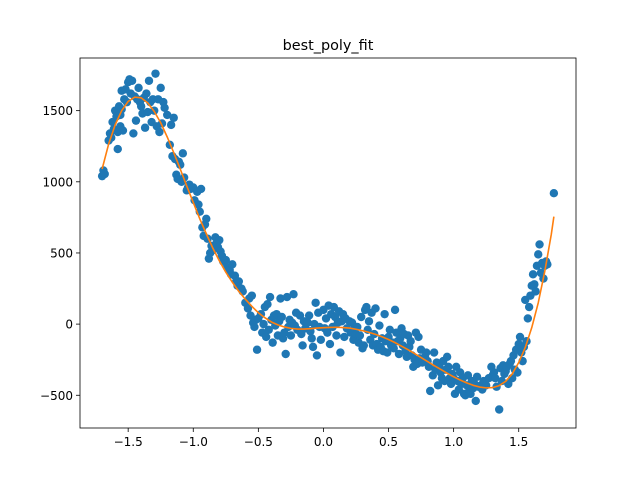  Describe the element at coordinates (328, 46) in the screenshot. I see `chart-title: best_poly_fit` at that location.